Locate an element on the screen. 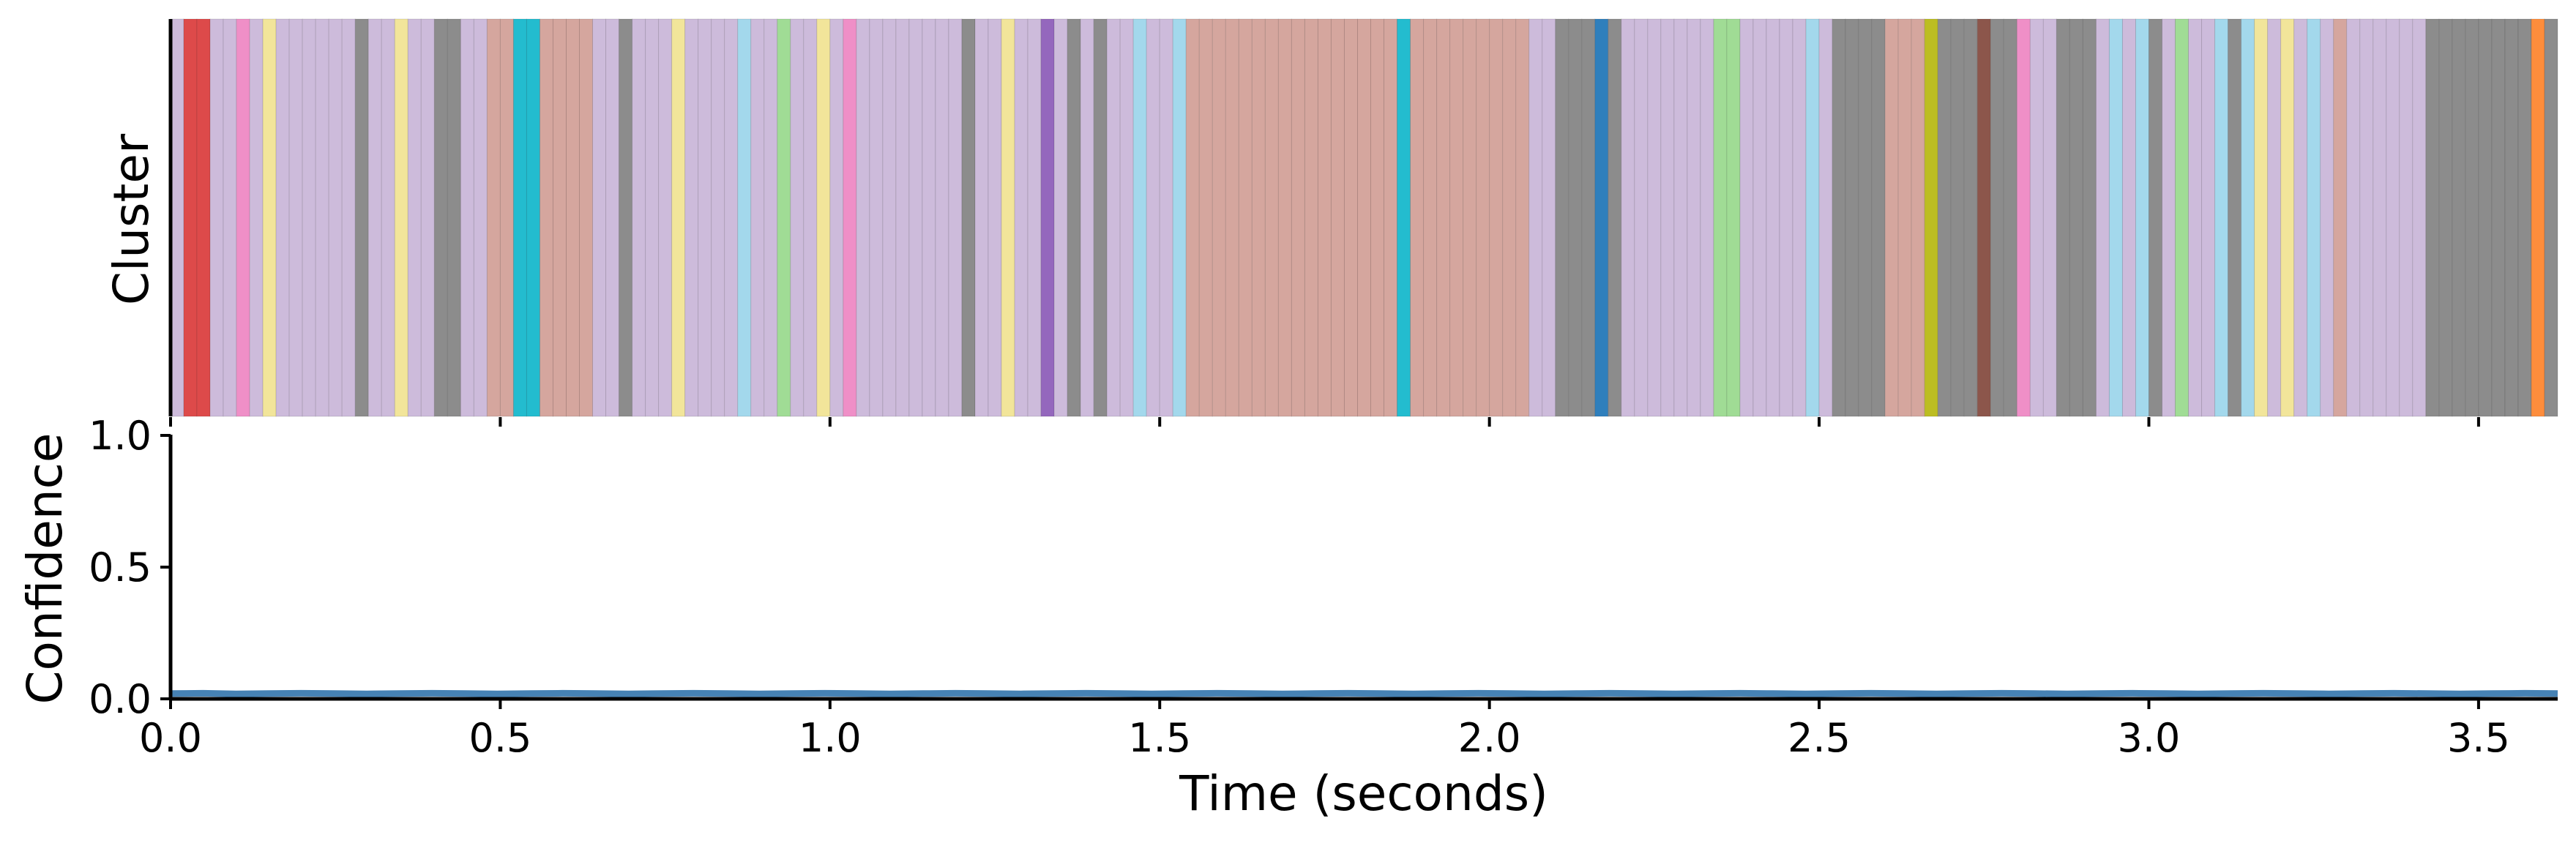 Image resolution: width=2576 pixels, height=843 pixels. y-tick-label: 0.0 is located at coordinates (120, 699).